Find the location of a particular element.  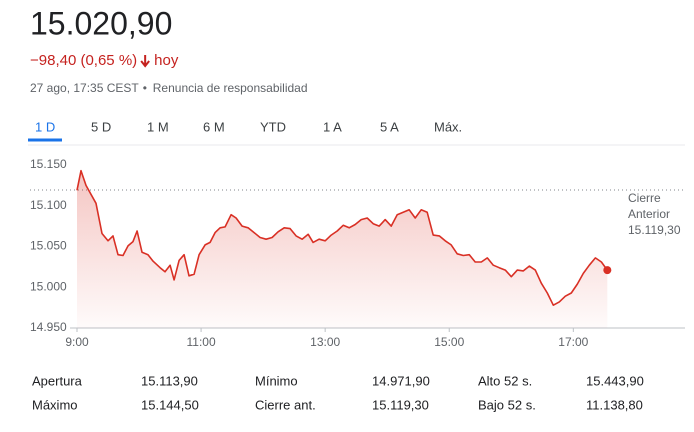

price: 15.020,90 is located at coordinates (101, 23).